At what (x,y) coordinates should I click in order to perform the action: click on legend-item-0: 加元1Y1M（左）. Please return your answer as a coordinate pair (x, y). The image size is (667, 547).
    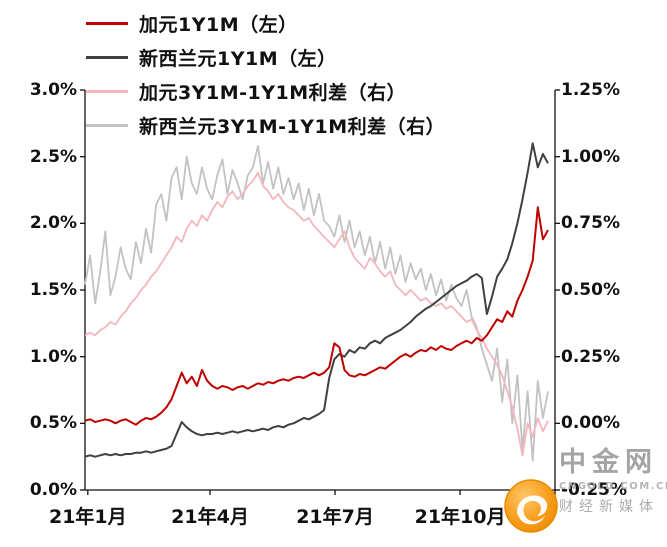
    Looking at the image, I should click on (265, 23).